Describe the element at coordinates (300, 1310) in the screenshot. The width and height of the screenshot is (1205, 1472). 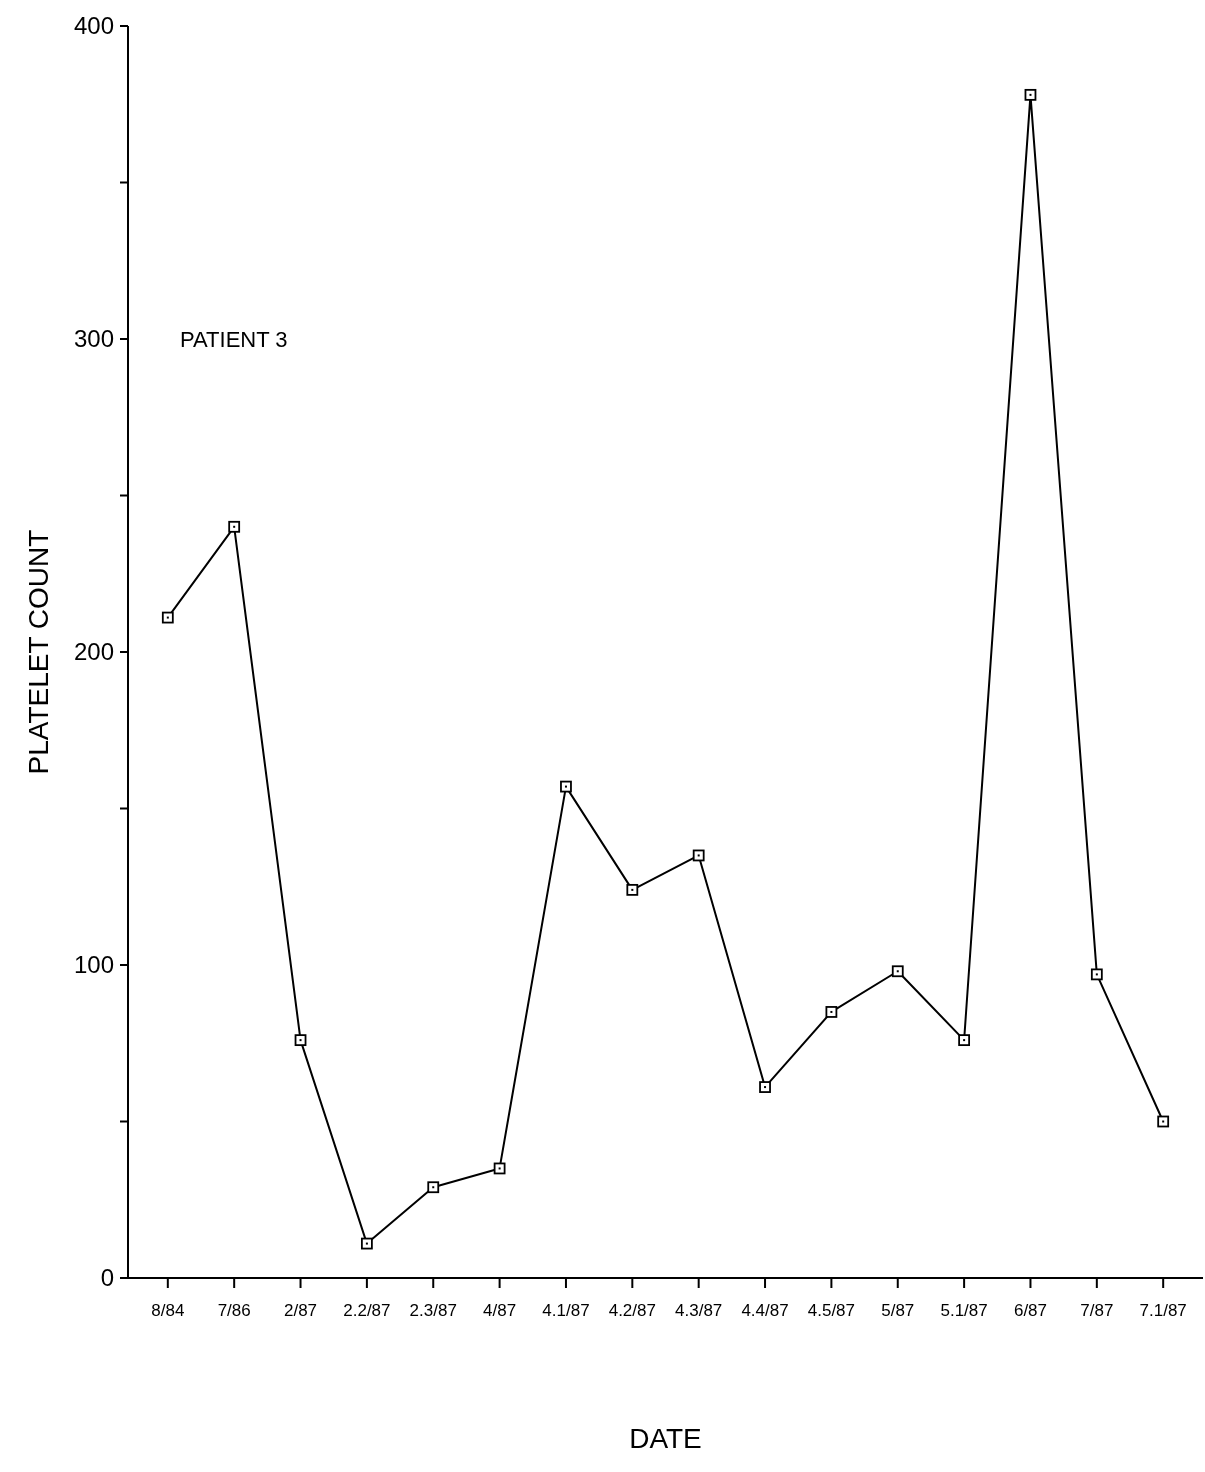
I see `x-tick-label: 2/87` at that location.